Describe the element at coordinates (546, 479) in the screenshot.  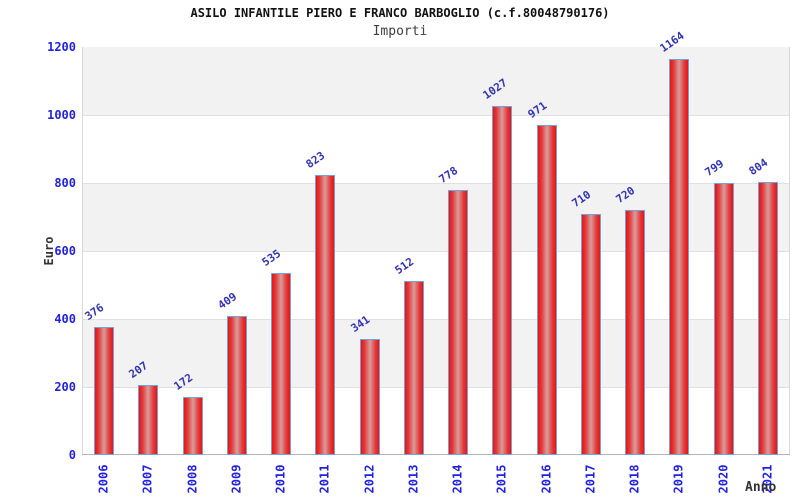
I see `x-tick-label-2016: 2016` at that location.